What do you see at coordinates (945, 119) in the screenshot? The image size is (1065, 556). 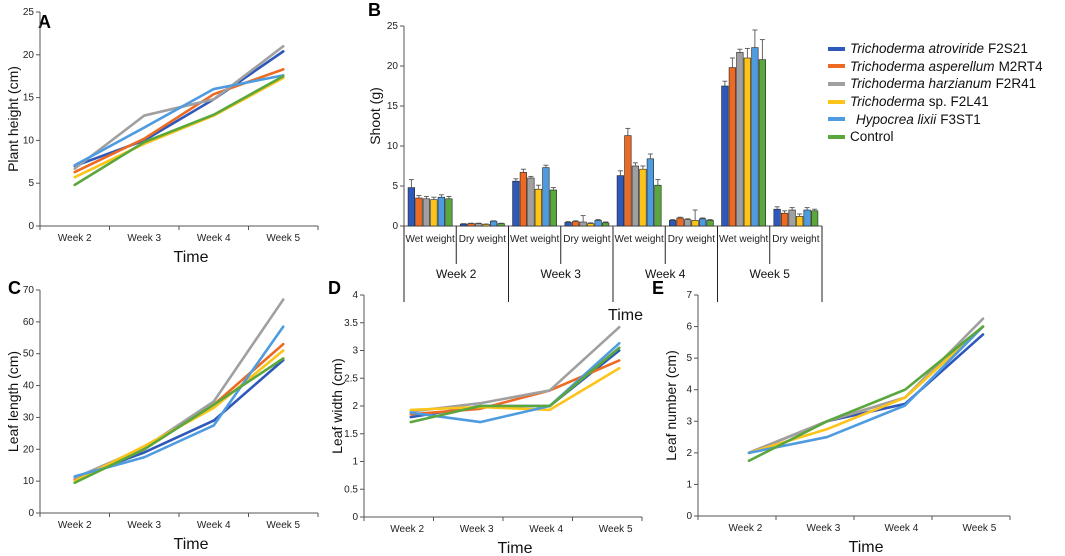 I see `legend-item-lixii: Hypocrea lixii F3ST1` at bounding box center [945, 119].